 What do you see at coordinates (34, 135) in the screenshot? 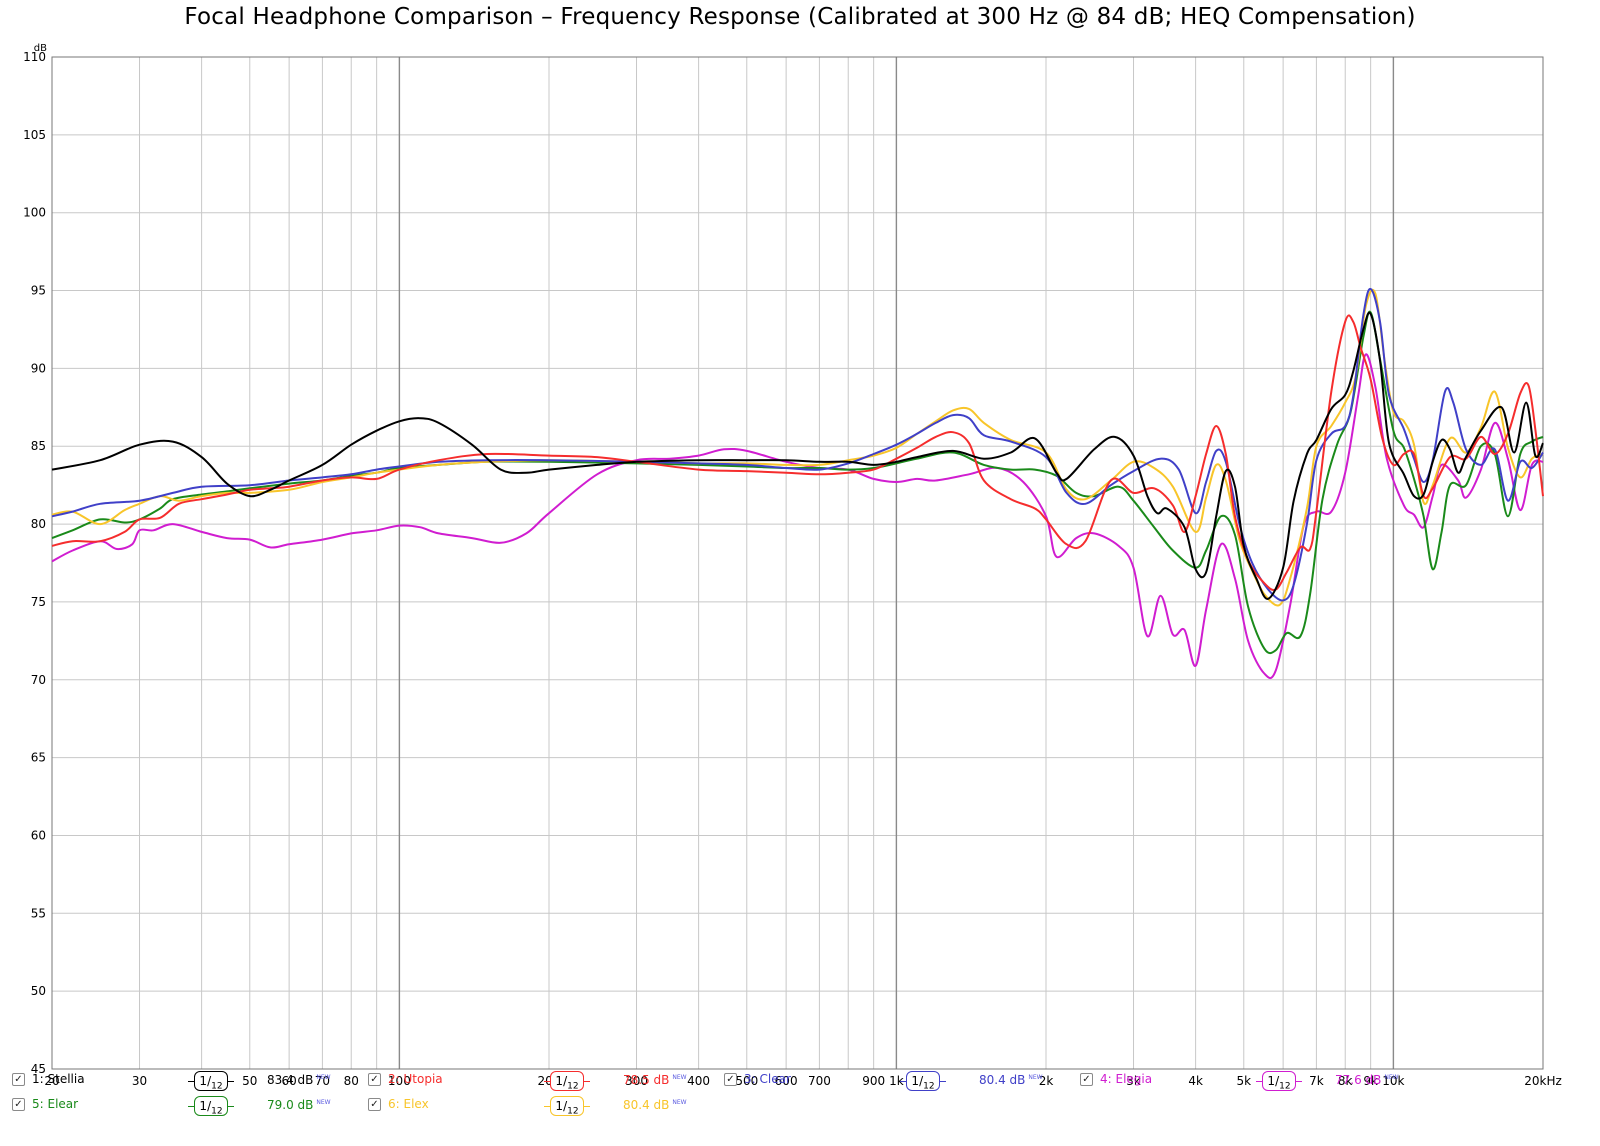
I see `y-tick-label: 105` at bounding box center [34, 135].